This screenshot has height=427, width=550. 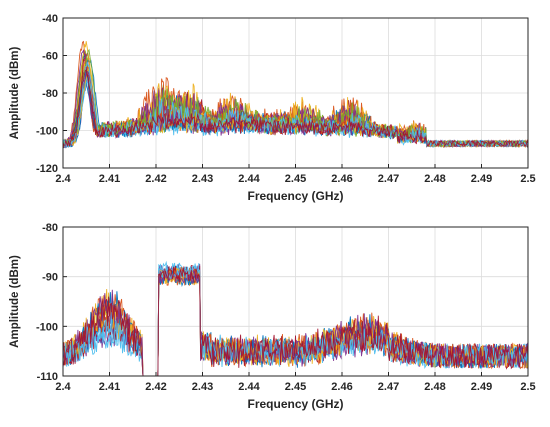 What do you see at coordinates (47, 377) in the screenshot?
I see `y-tick-label: -110` at bounding box center [47, 377].